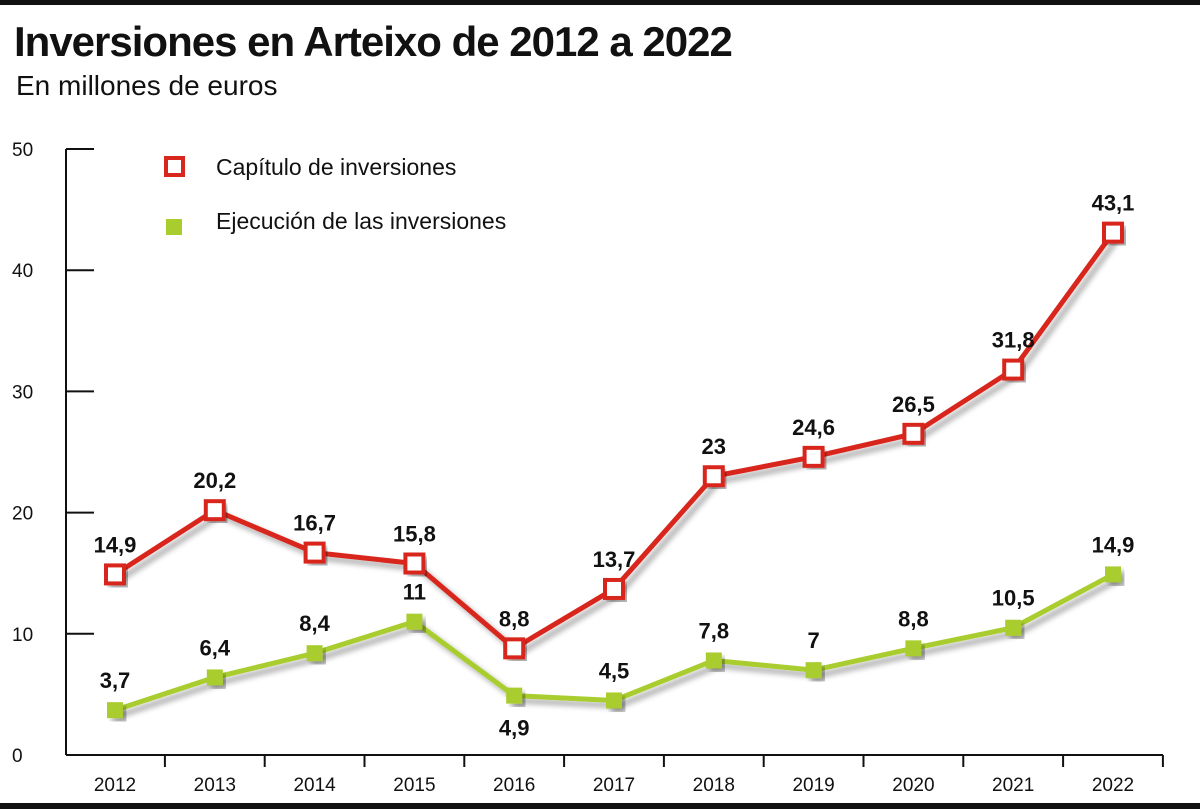 The width and height of the screenshot is (1200, 809). Describe the element at coordinates (314, 785) in the screenshot. I see `x-tick-label: 2014` at that location.